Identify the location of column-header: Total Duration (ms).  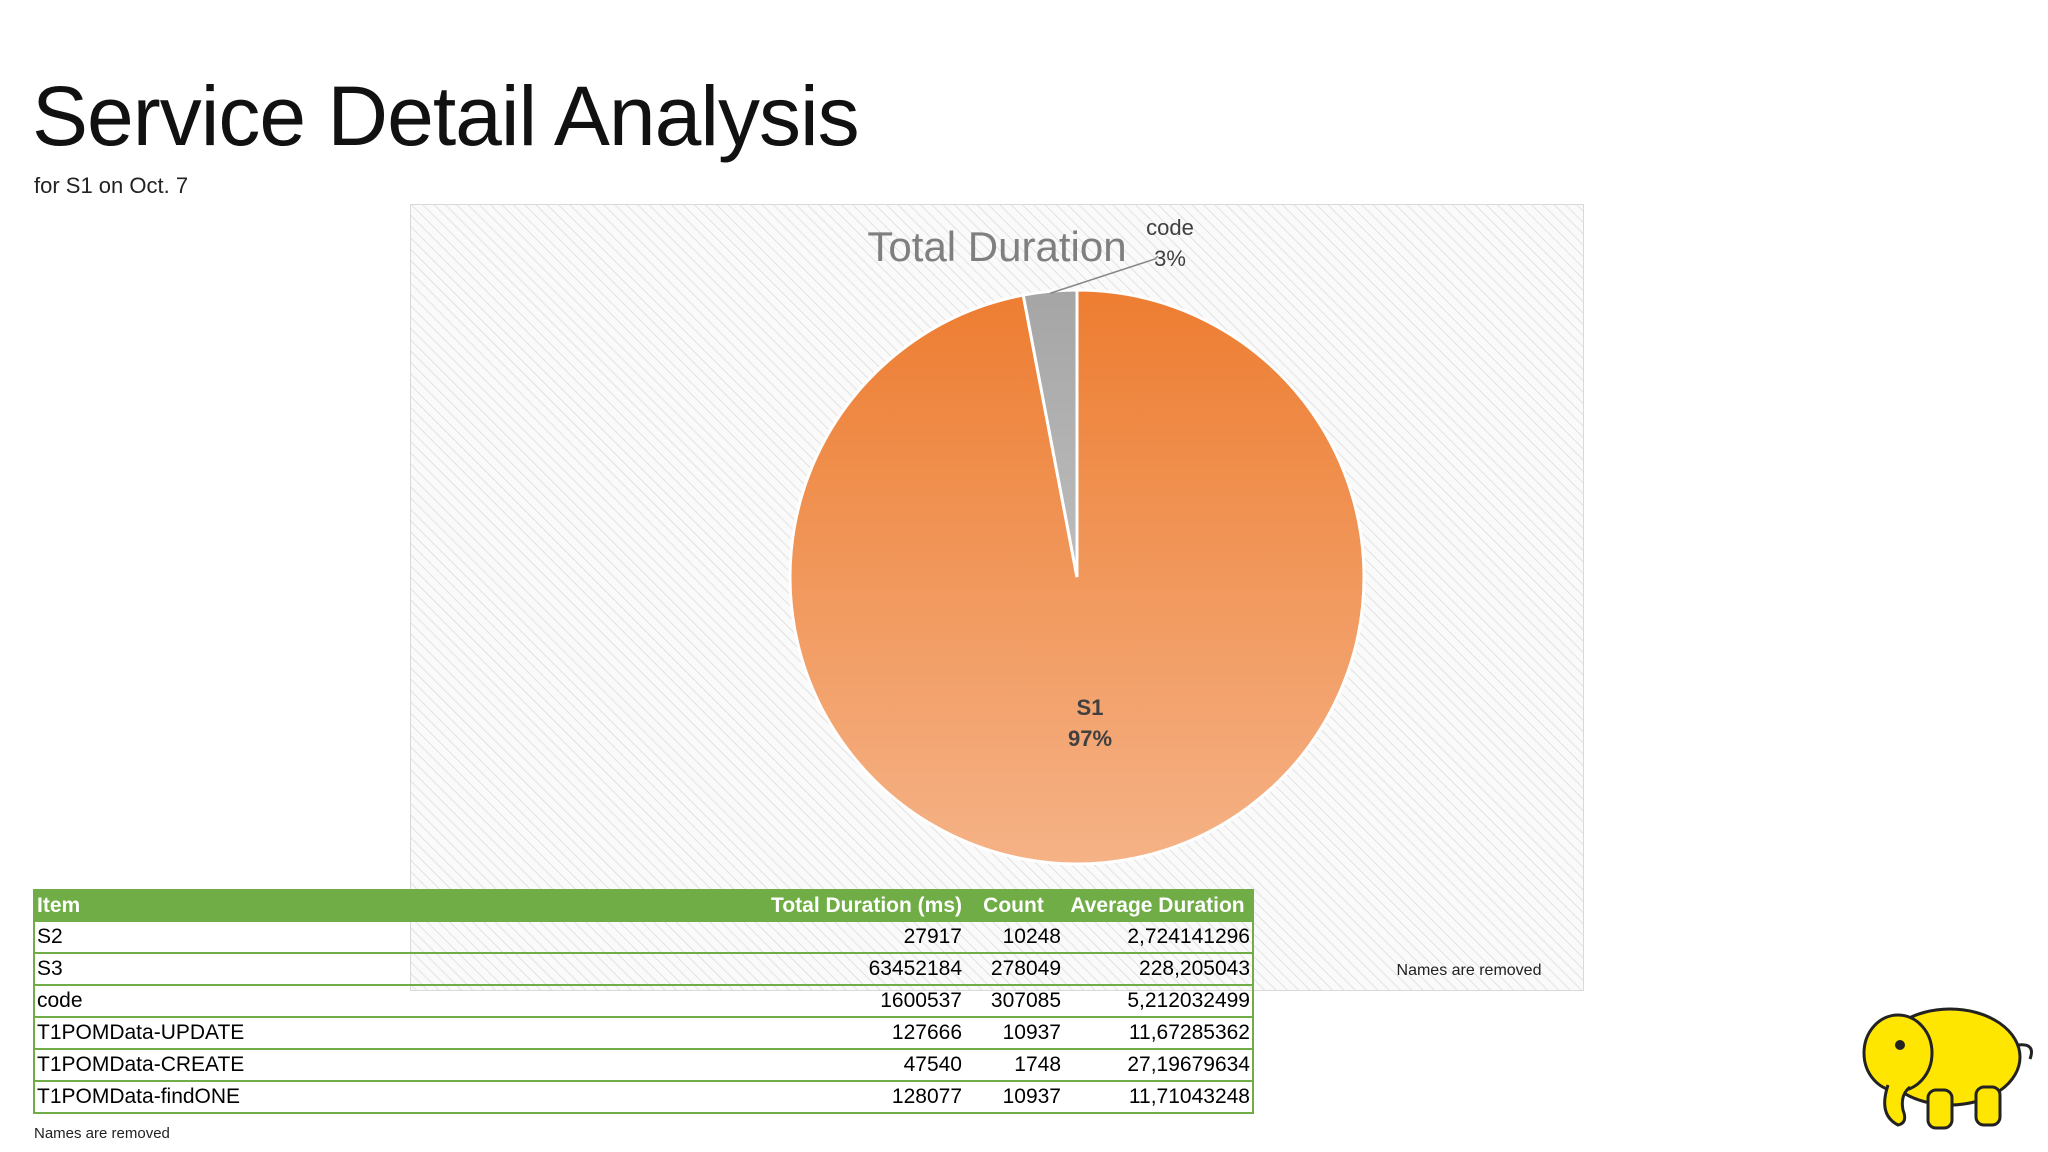
(842, 905).